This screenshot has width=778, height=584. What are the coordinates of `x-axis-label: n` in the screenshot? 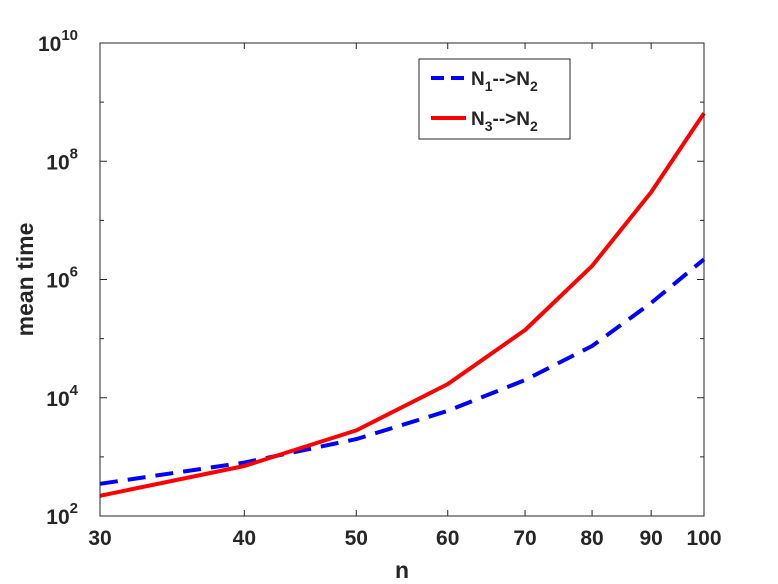 It's located at (402, 570).